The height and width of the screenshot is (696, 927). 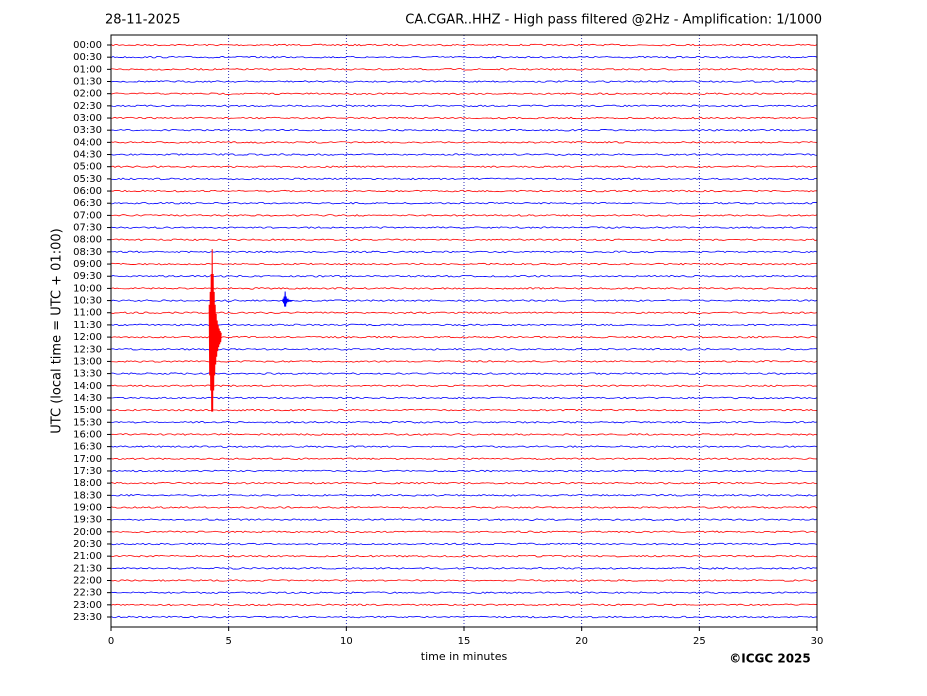 I want to click on y-tick-label: 12:30, so click(x=87, y=349).